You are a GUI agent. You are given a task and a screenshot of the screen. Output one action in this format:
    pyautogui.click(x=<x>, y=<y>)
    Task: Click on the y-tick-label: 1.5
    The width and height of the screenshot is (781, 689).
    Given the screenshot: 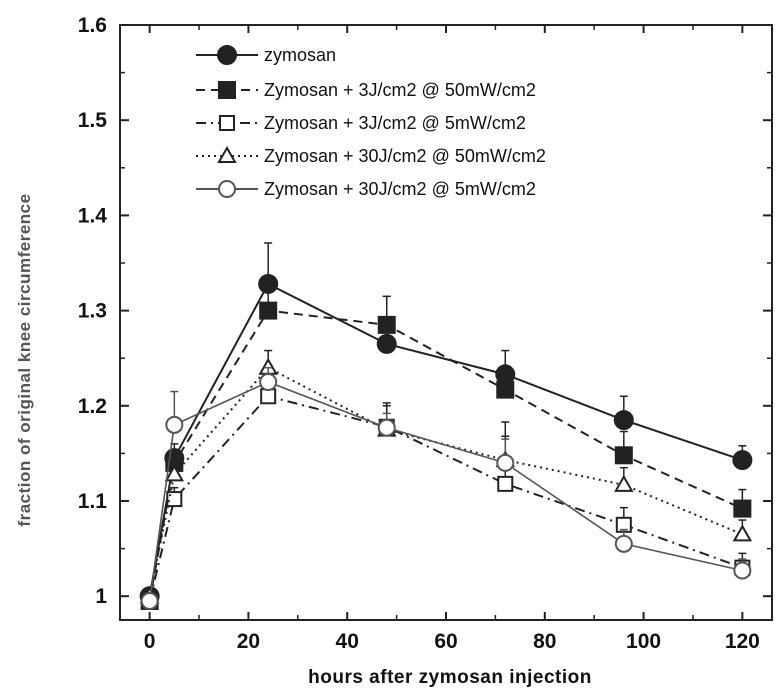 What is the action you would take?
    pyautogui.click(x=93, y=120)
    